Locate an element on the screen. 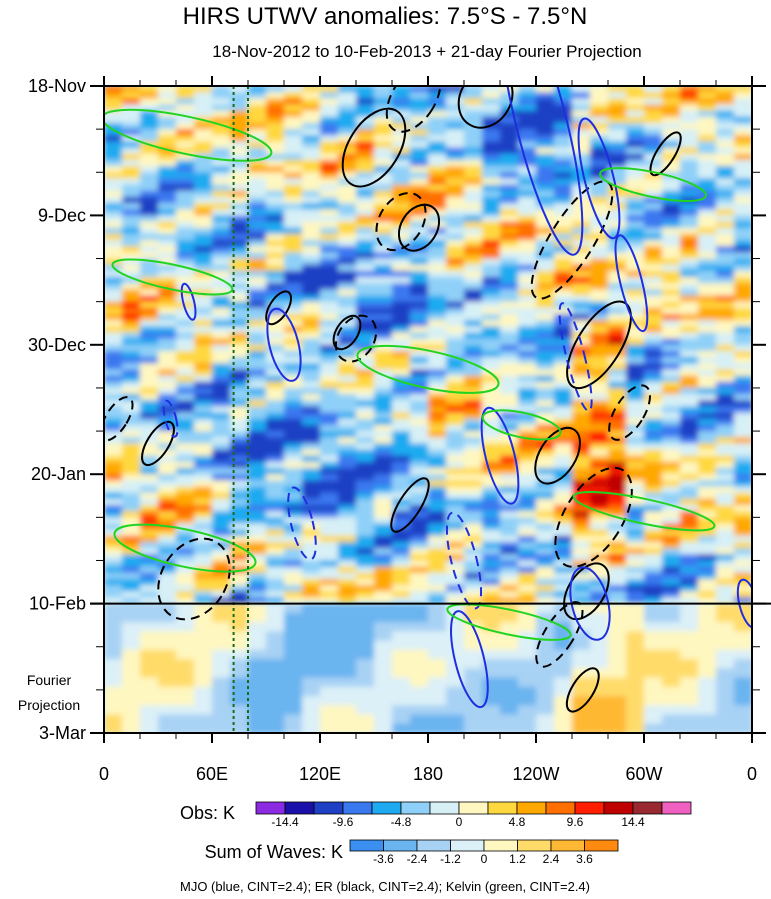 Image resolution: width=771 pixels, height=899 pixels. er-contour is located at coordinates (401, 222).